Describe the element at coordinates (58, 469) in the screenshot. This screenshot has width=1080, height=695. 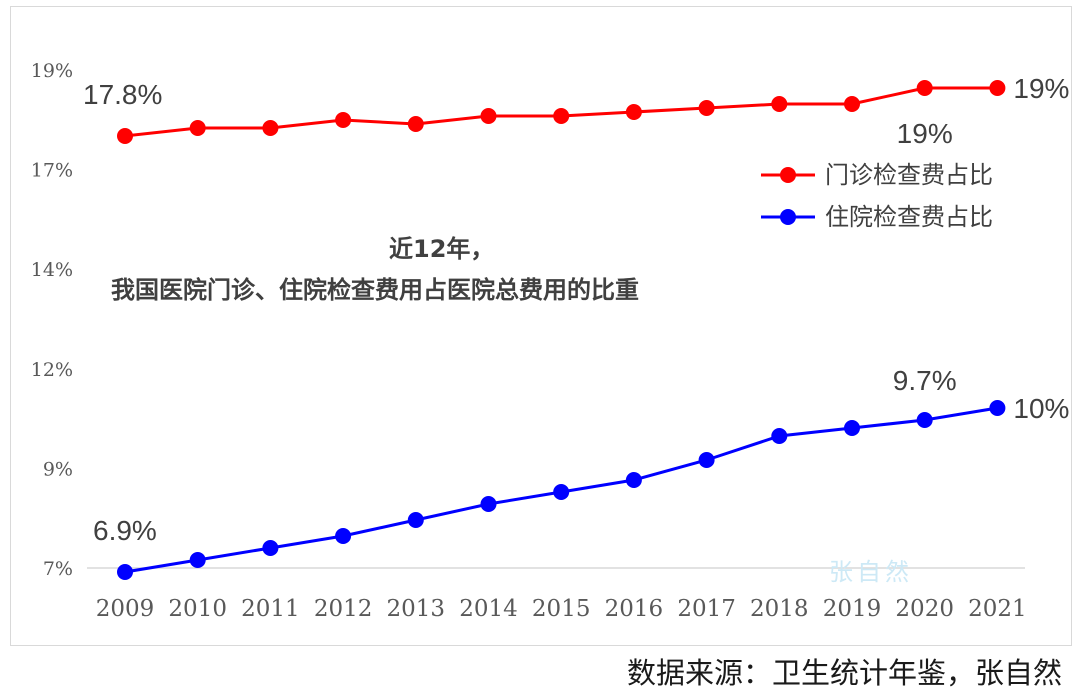
I see `y-tick-label: 9%` at that location.